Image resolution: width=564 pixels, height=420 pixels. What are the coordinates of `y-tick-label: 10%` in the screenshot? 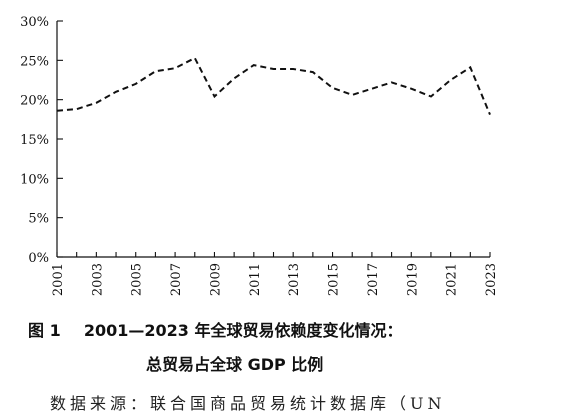 It's located at (34, 179).